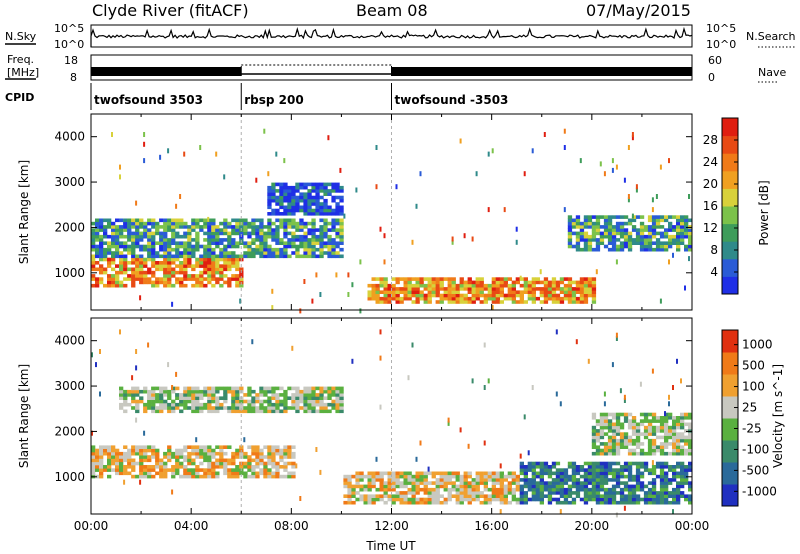  Describe the element at coordinates (392, 10) in the screenshot. I see `beam-label: Beam 08` at that location.